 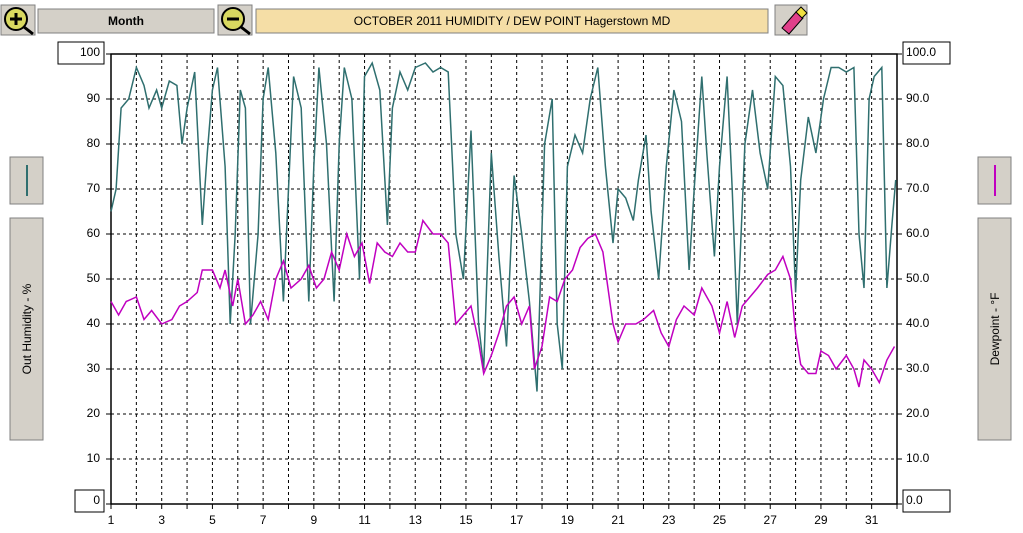 I want to click on x-tick-label: 31, so click(x=872, y=520).